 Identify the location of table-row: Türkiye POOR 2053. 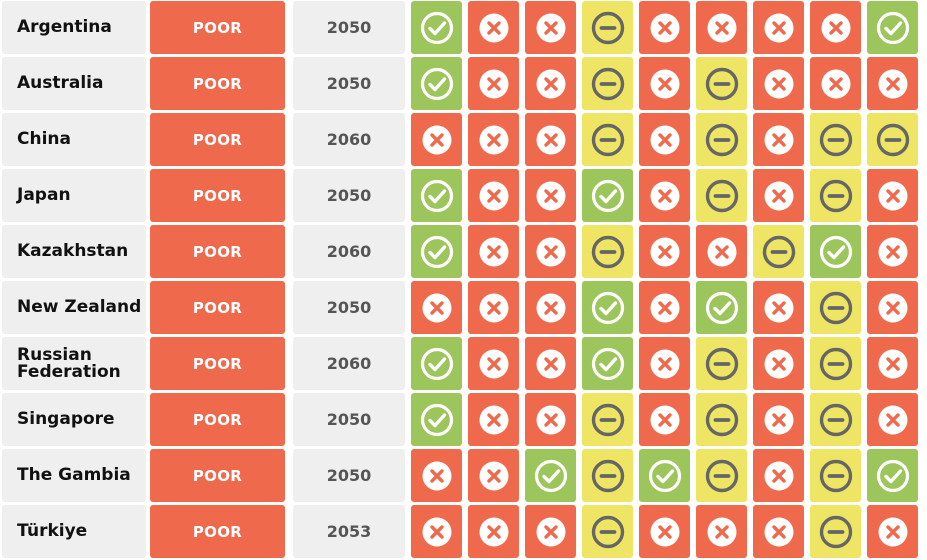
(463, 531).